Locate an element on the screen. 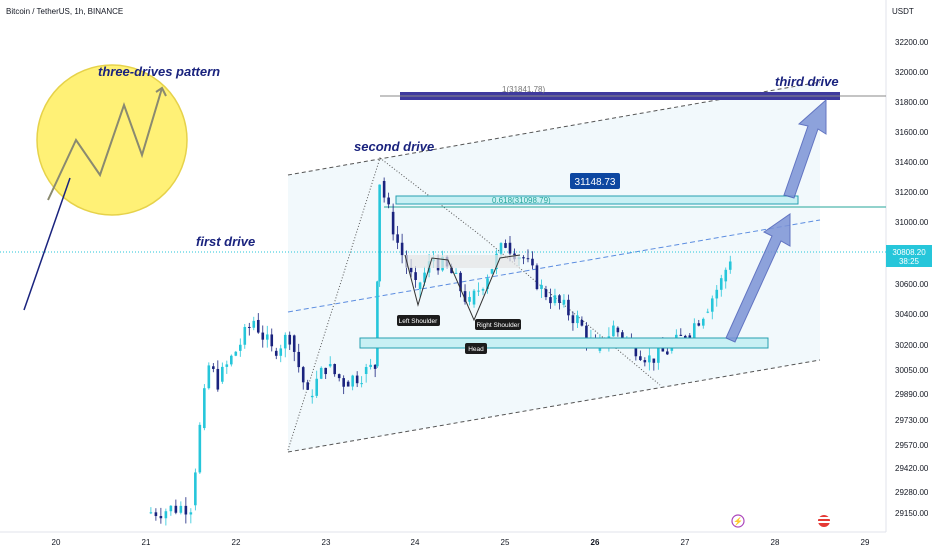 The image size is (932, 550). time-tick-label: 20 is located at coordinates (56, 542).